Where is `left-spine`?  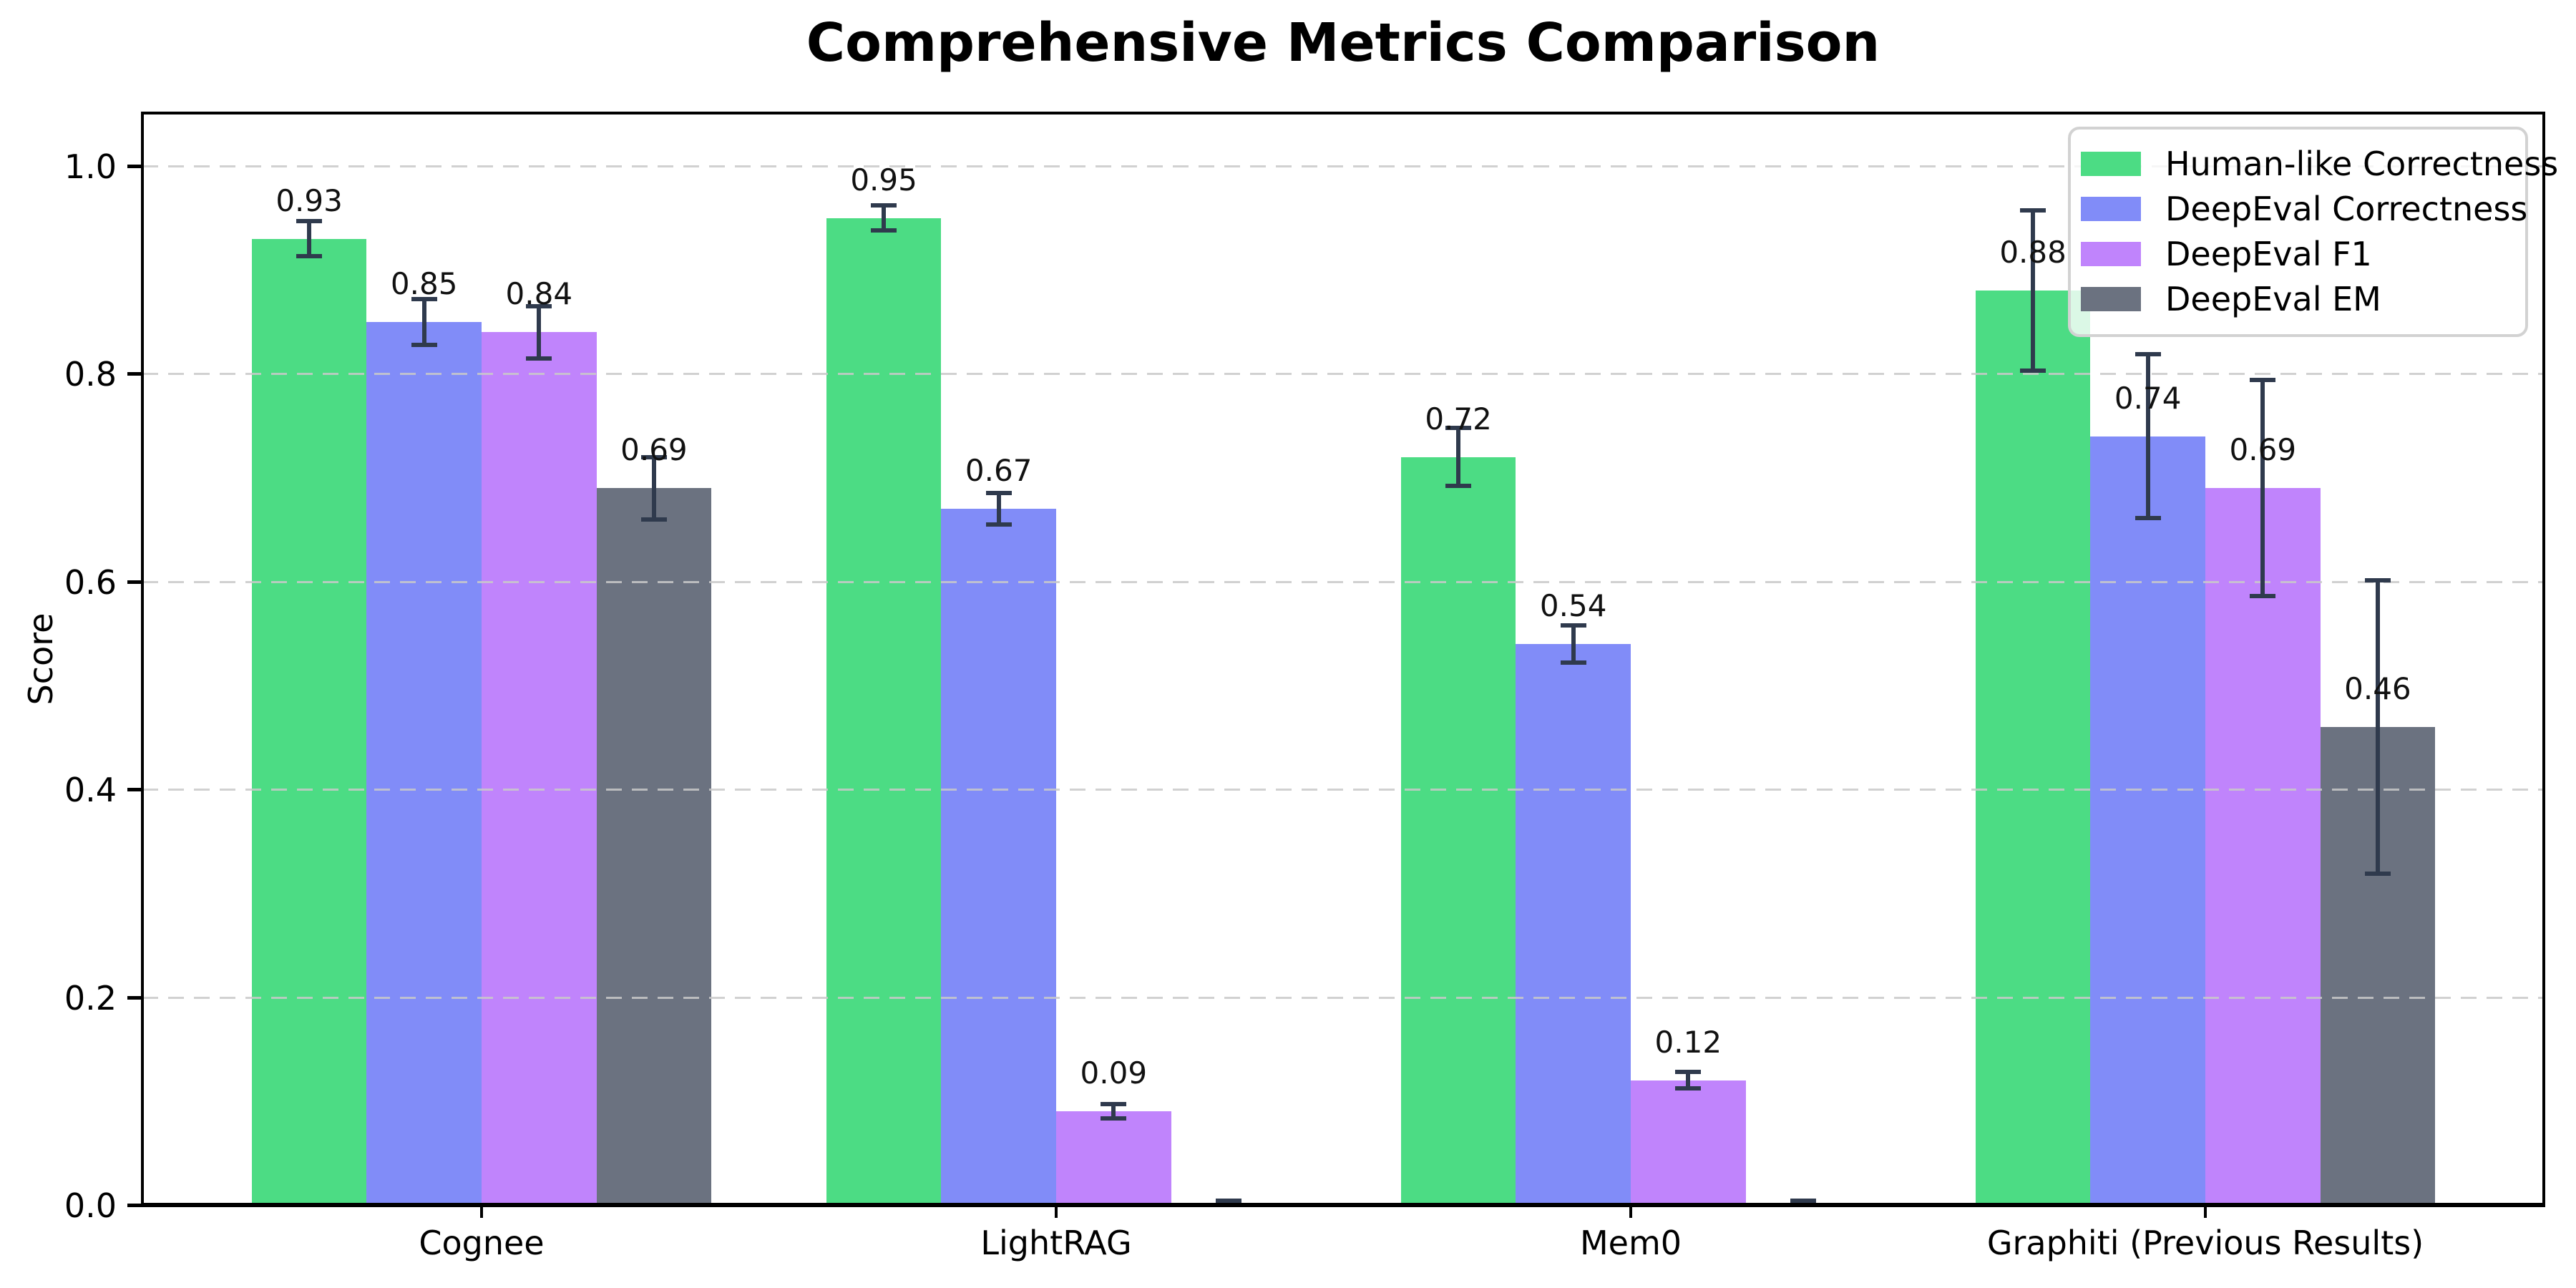
left-spine is located at coordinates (142, 659).